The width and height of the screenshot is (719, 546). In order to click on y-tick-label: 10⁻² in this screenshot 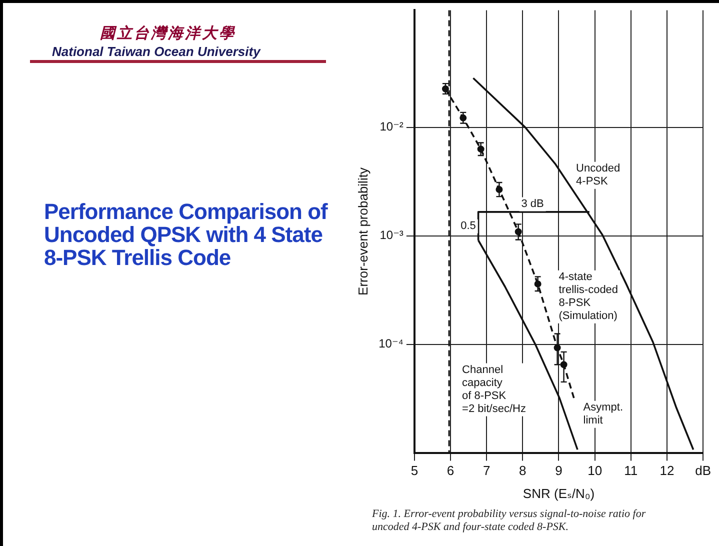, I will do `click(392, 127)`.